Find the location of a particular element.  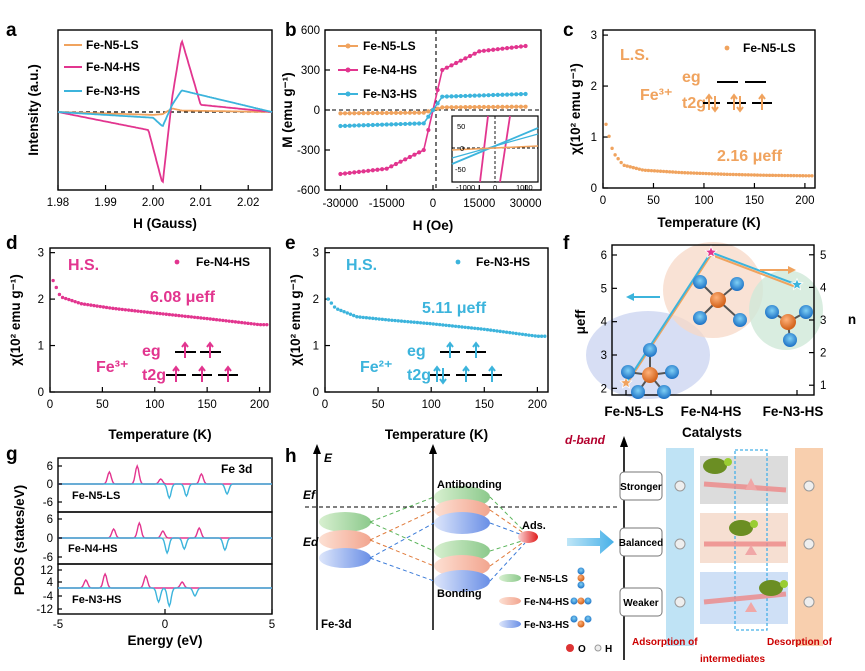

panel-a-xtick-label: 1.98 is located at coordinates (58, 203).